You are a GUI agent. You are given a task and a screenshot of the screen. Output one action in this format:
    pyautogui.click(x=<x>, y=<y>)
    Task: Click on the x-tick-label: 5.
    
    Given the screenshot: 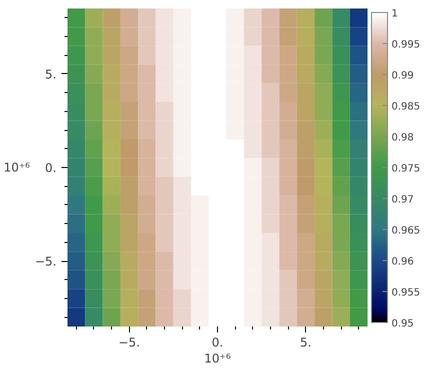 What is the action you would take?
    pyautogui.click(x=306, y=343)
    